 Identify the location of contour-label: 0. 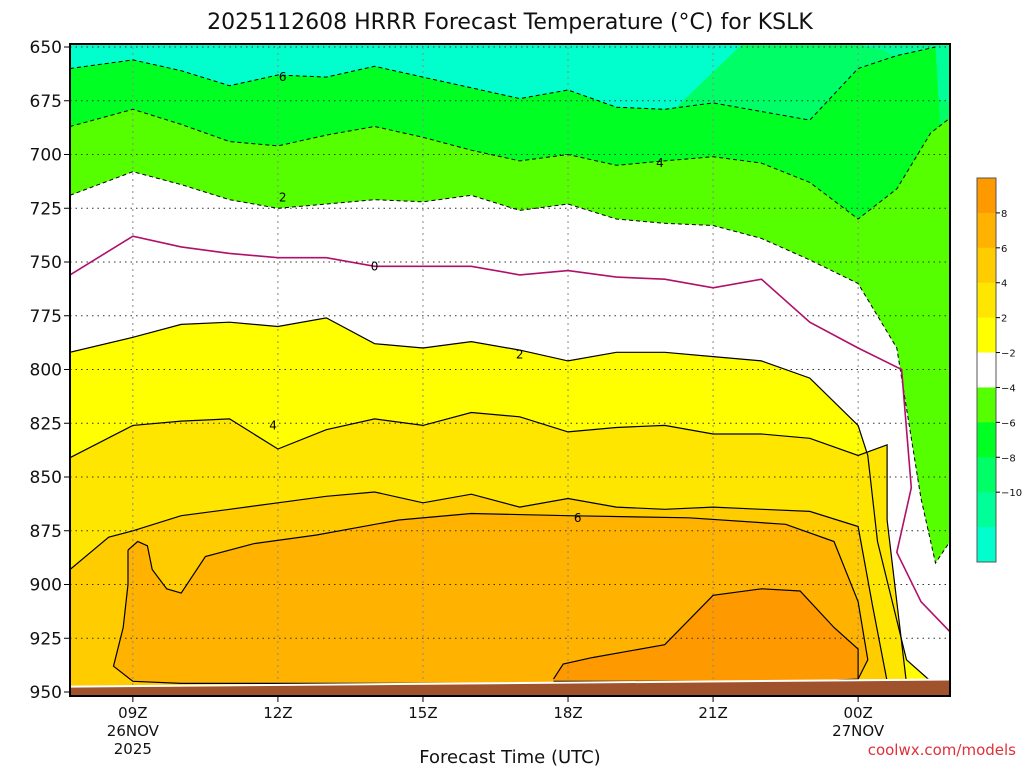
(375, 266).